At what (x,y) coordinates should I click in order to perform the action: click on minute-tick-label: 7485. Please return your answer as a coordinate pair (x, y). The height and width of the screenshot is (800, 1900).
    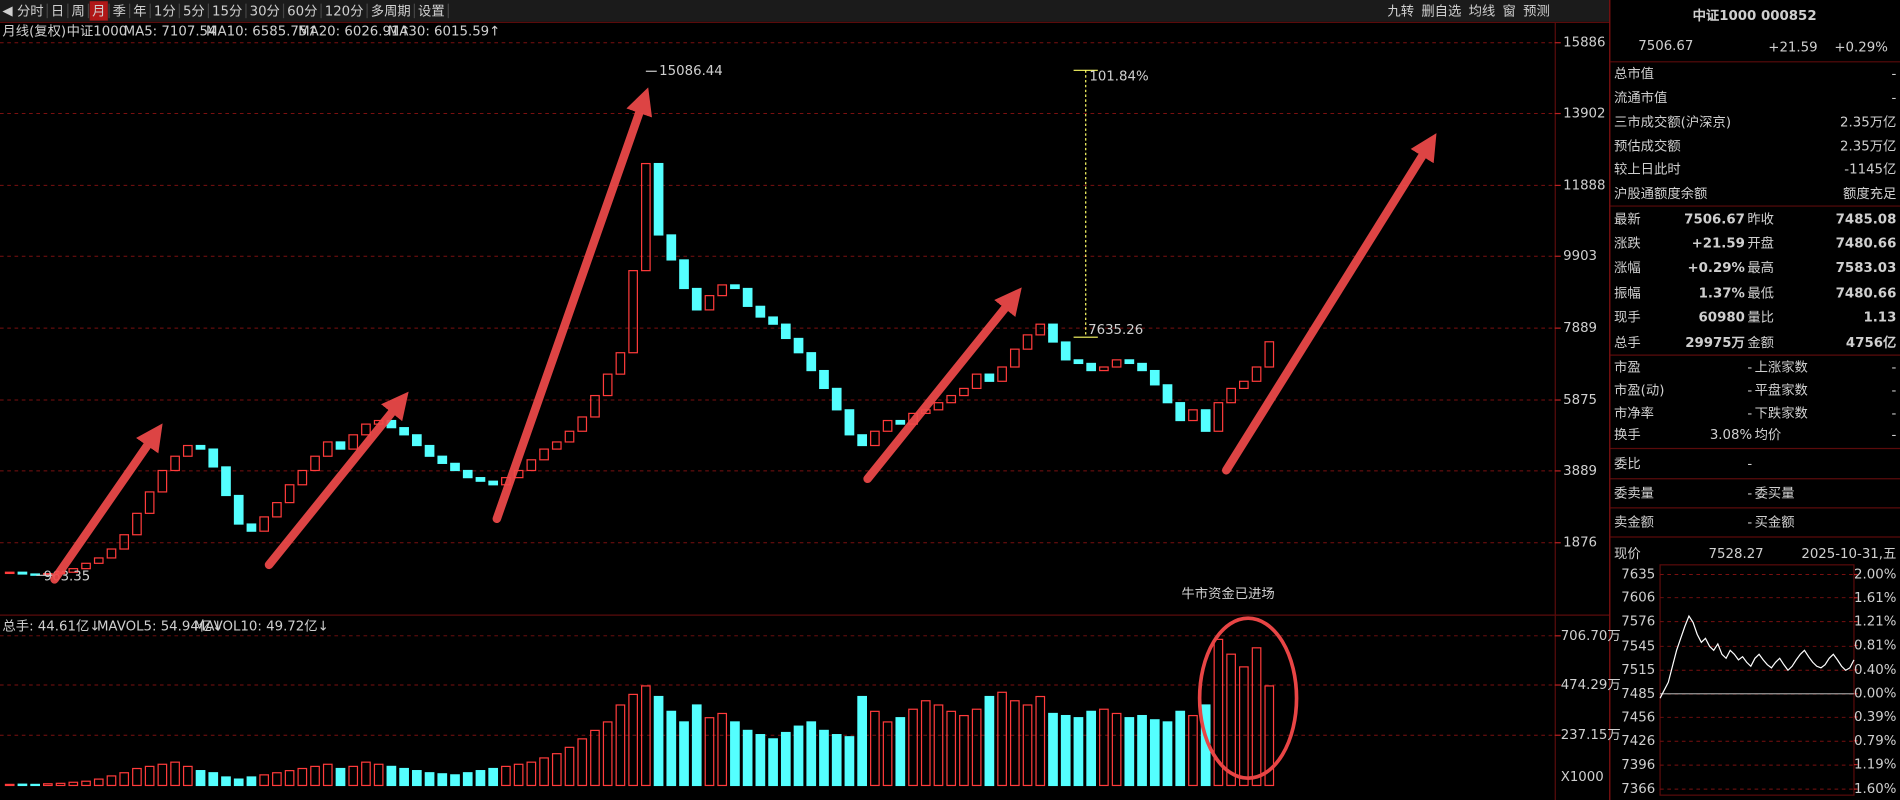
    Looking at the image, I should click on (1638, 694).